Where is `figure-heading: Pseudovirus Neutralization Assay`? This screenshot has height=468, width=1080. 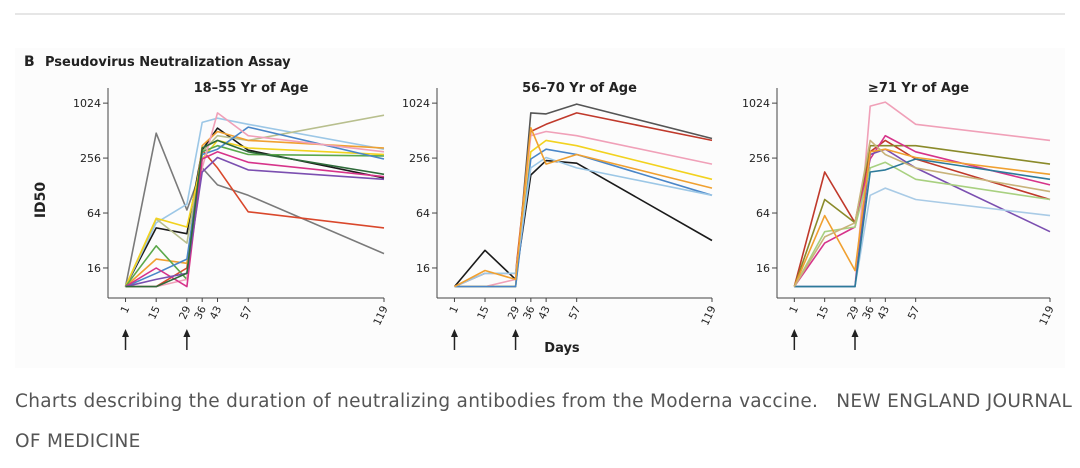 figure-heading: Pseudovirus Neutralization Assay is located at coordinates (168, 62).